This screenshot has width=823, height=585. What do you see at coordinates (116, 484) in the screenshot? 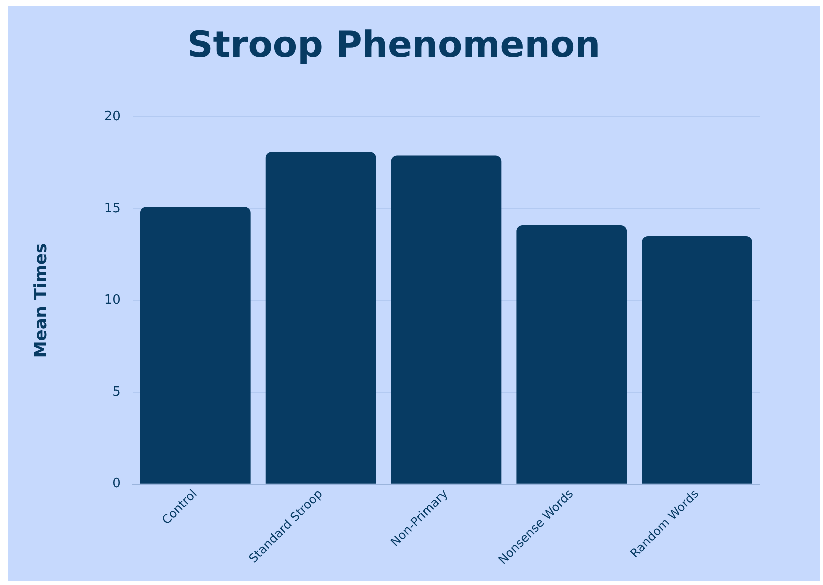
I see `y-tick-label: 0` at bounding box center [116, 484].